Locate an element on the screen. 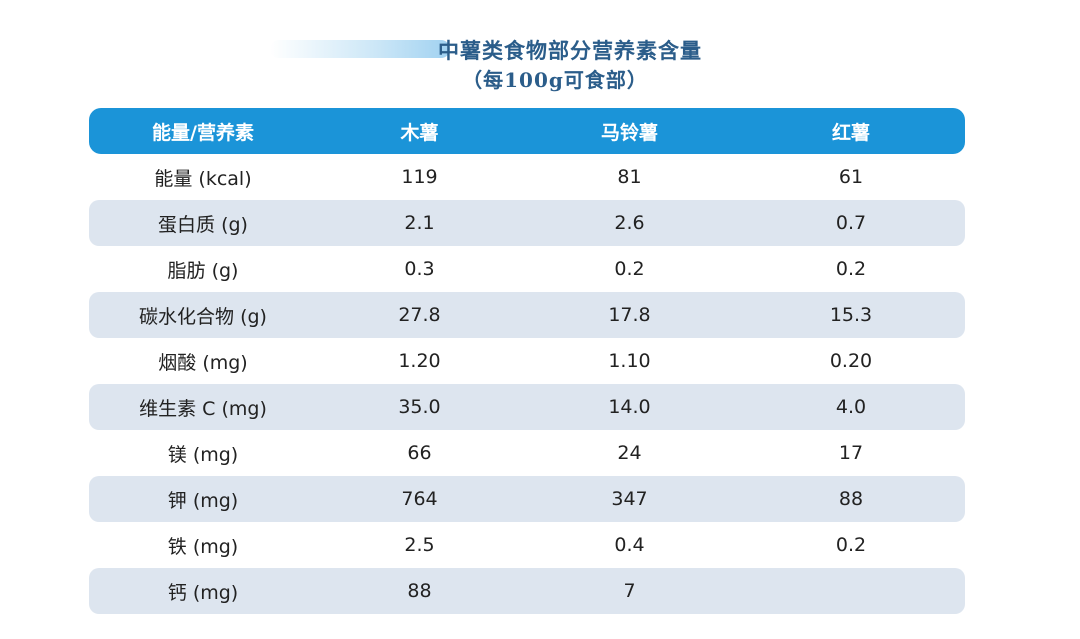  header-cell-cassava: 木薯 is located at coordinates (419, 132).